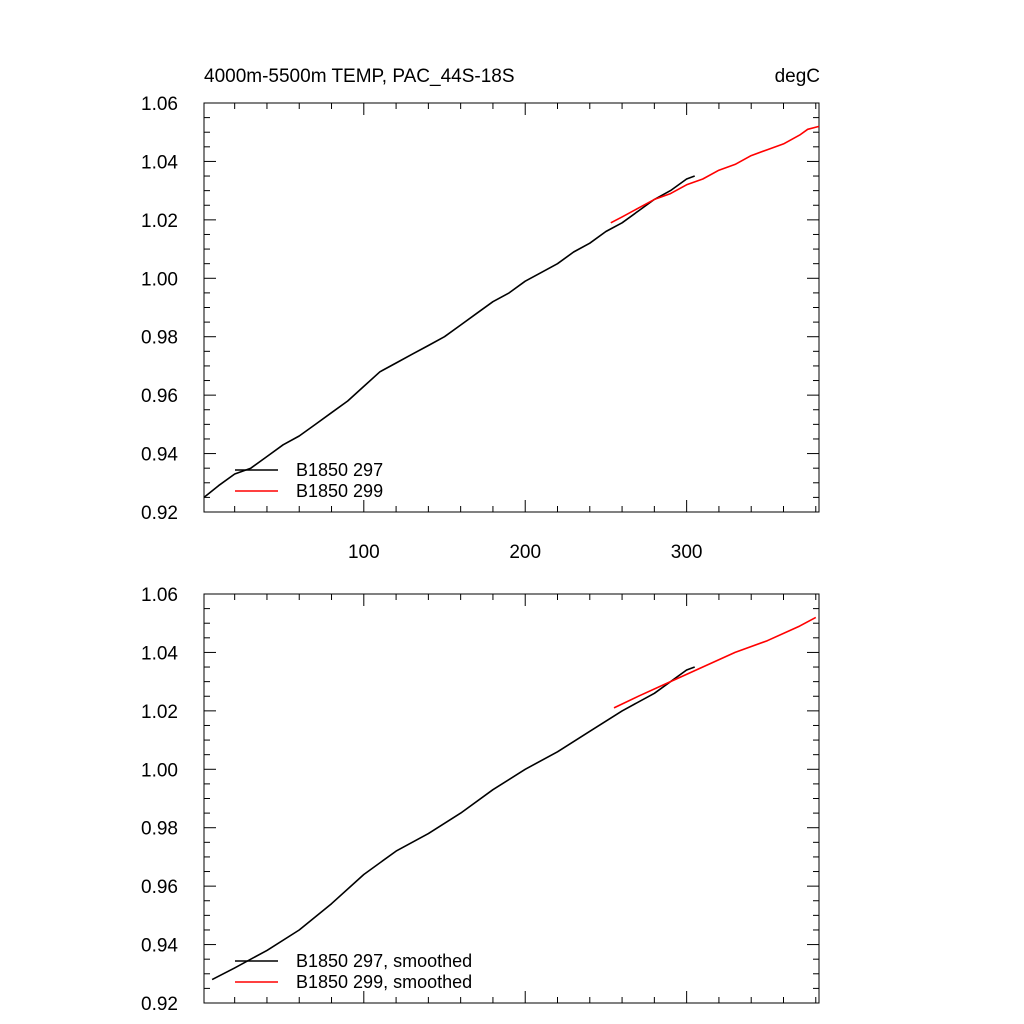 Image resolution: width=1024 pixels, height=1024 pixels. Describe the element at coordinates (339, 491) in the screenshot. I see `legend-label: B1850 299` at that location.